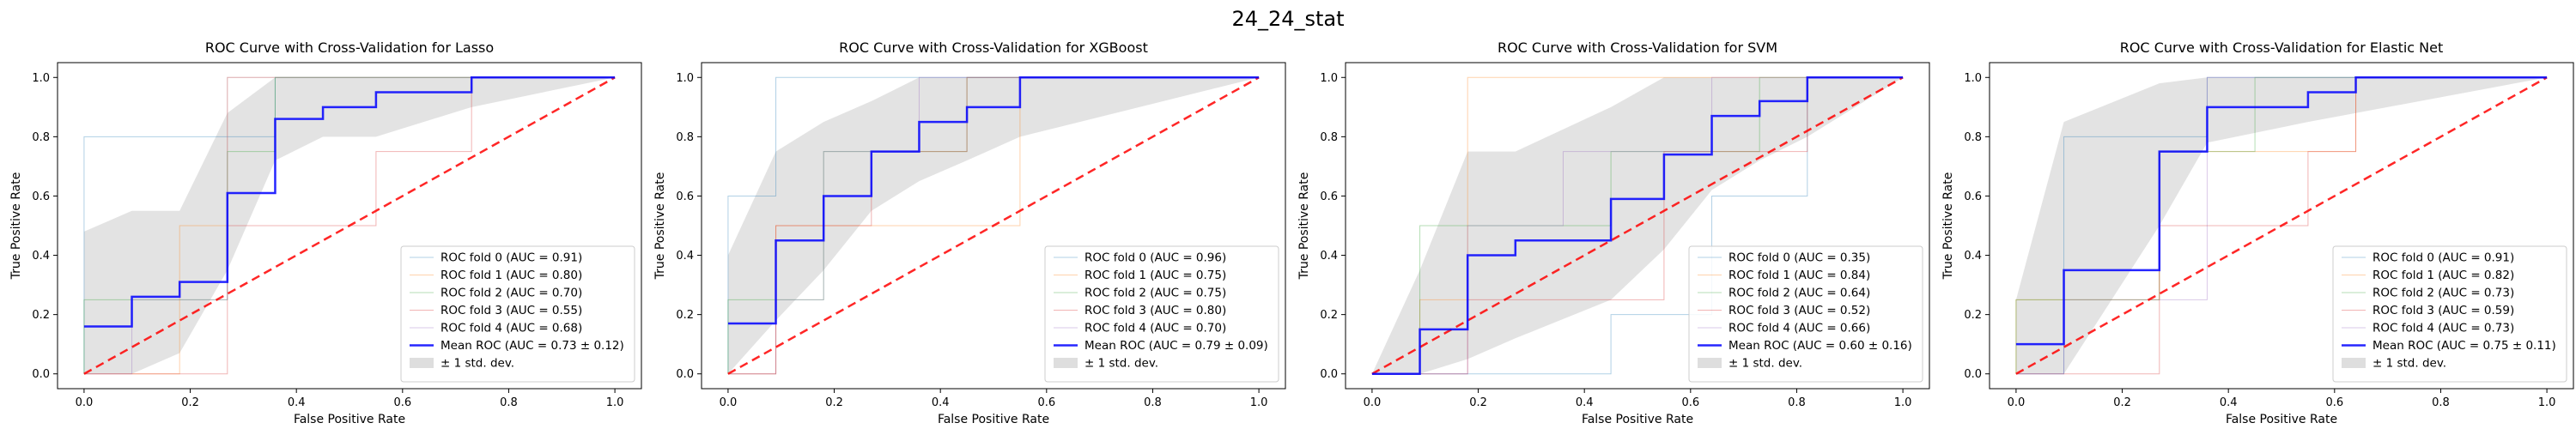 The image size is (2576, 429). I want to click on legend-label-fold-2: ROC fold 2 (AUC = 0.73), so click(2443, 293).